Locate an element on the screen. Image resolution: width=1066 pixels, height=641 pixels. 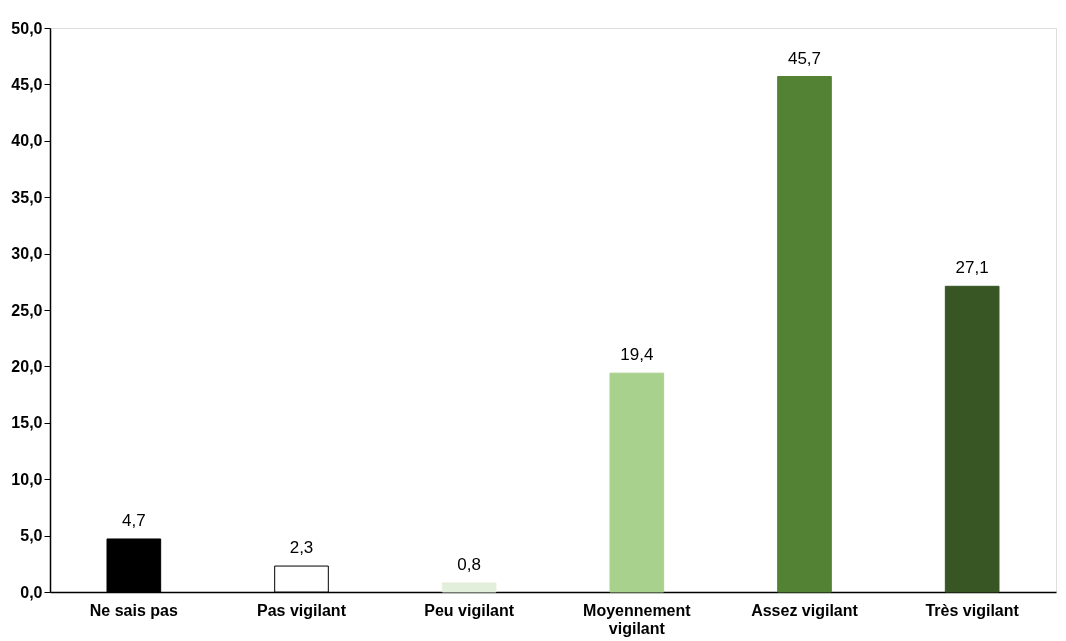
x-tick-label: Ne sais pas is located at coordinates (133, 610).